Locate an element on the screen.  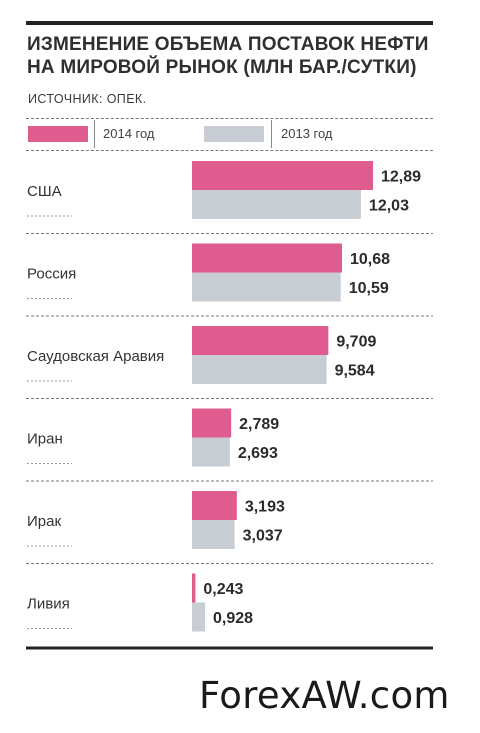
watermark-credit: ForexAW.com is located at coordinates (324, 695).